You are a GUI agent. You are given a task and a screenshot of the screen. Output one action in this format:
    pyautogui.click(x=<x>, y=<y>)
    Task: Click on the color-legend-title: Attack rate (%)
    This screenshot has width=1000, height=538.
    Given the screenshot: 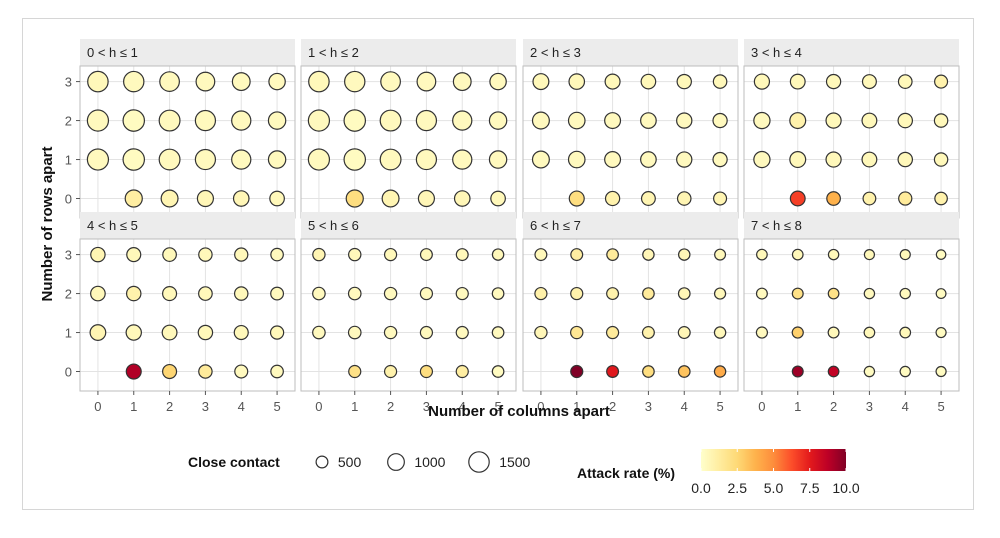 What is the action you would take?
    pyautogui.click(x=626, y=473)
    